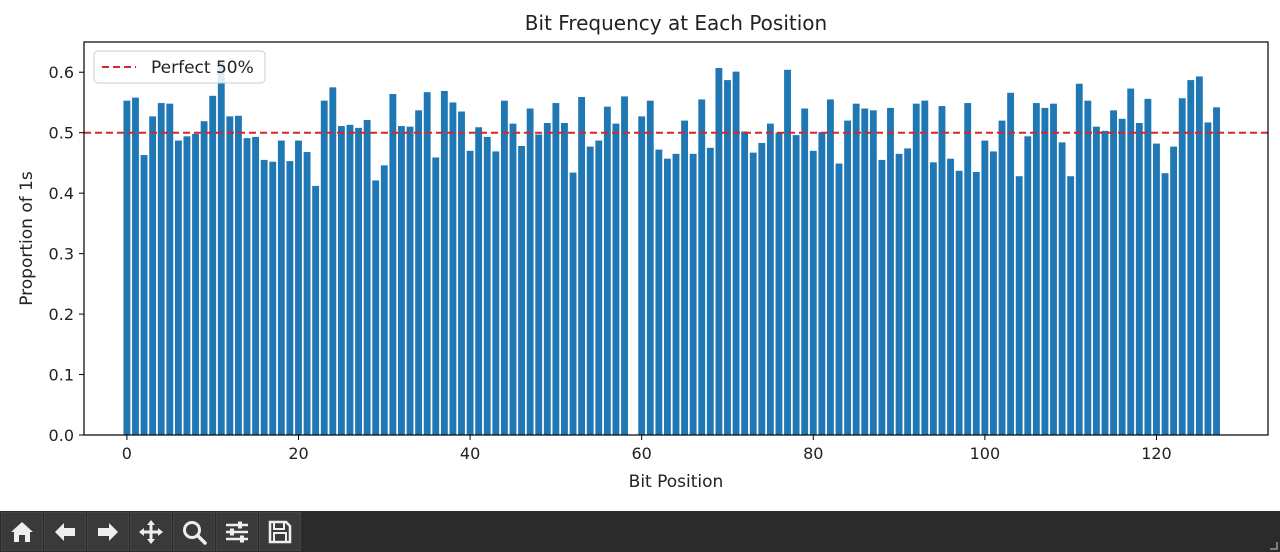  I want to click on y-axis-ticks: 0.0 0.1 0.2 0.3 0.4 0.5 0.6, so click(66, 254).